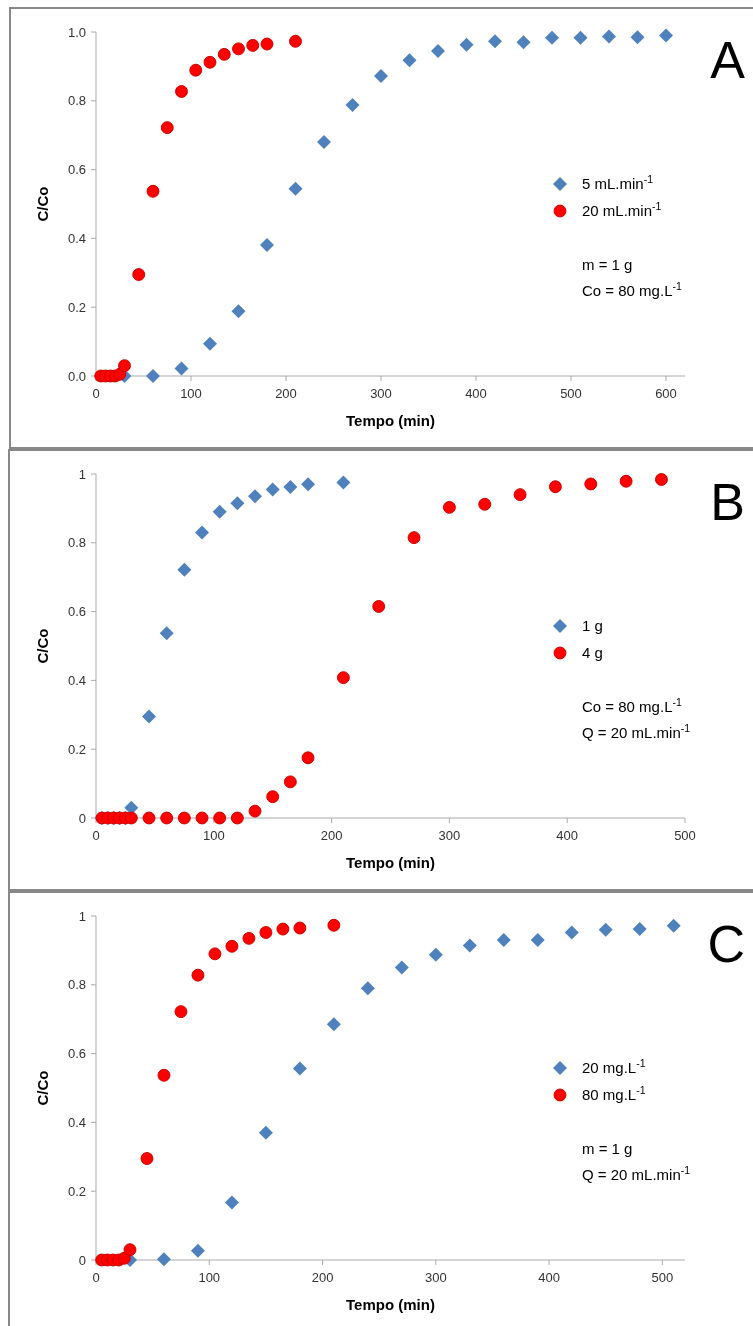 This screenshot has height=1326, width=753. What do you see at coordinates (632, 706) in the screenshot?
I see `annotation: Co = 80 mg.L$^{-1}$` at bounding box center [632, 706].